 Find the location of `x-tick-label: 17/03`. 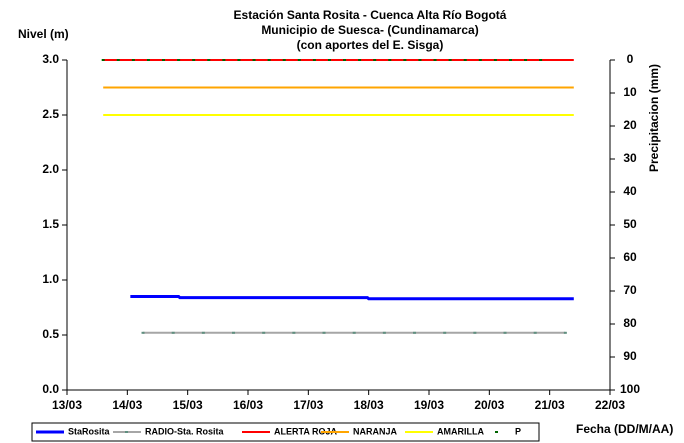

x-tick-label: 17/03 is located at coordinates (308, 405).